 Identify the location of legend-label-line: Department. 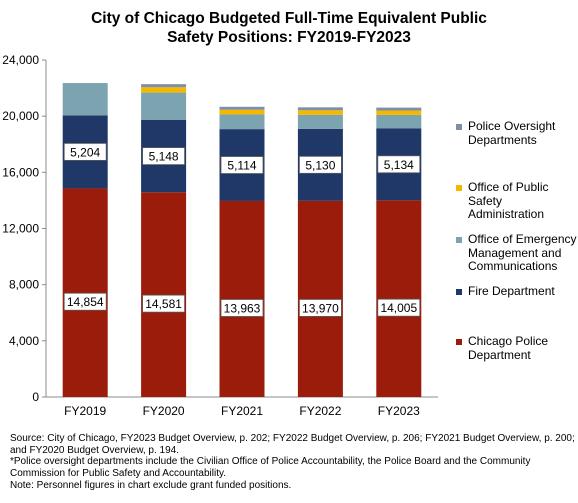
(499, 354).